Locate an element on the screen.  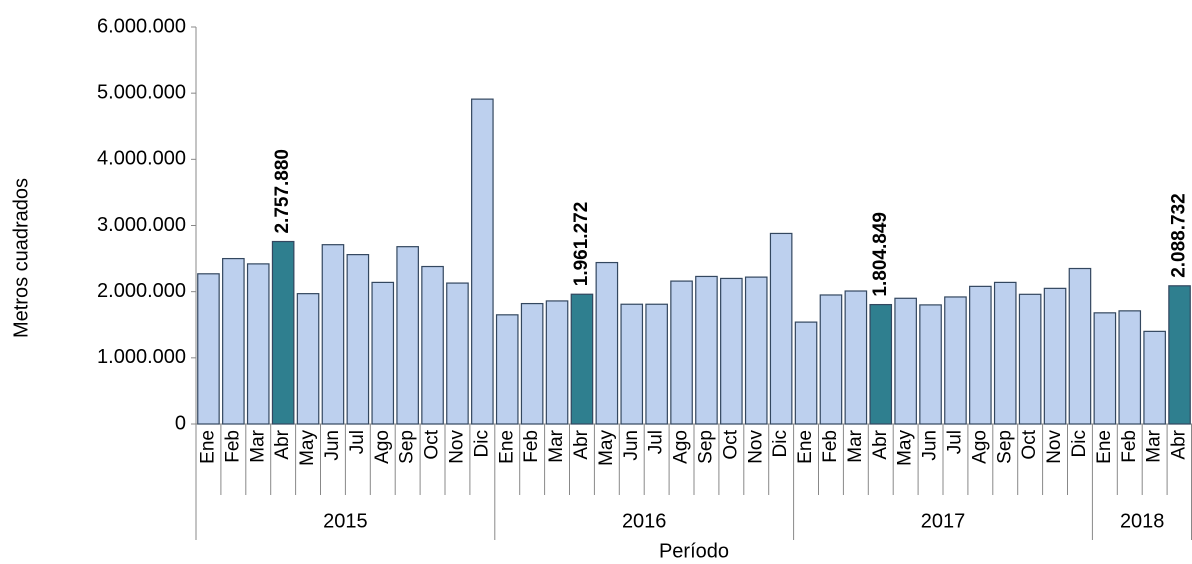
y-tick-label: 4.000.000 is located at coordinates (141, 159).